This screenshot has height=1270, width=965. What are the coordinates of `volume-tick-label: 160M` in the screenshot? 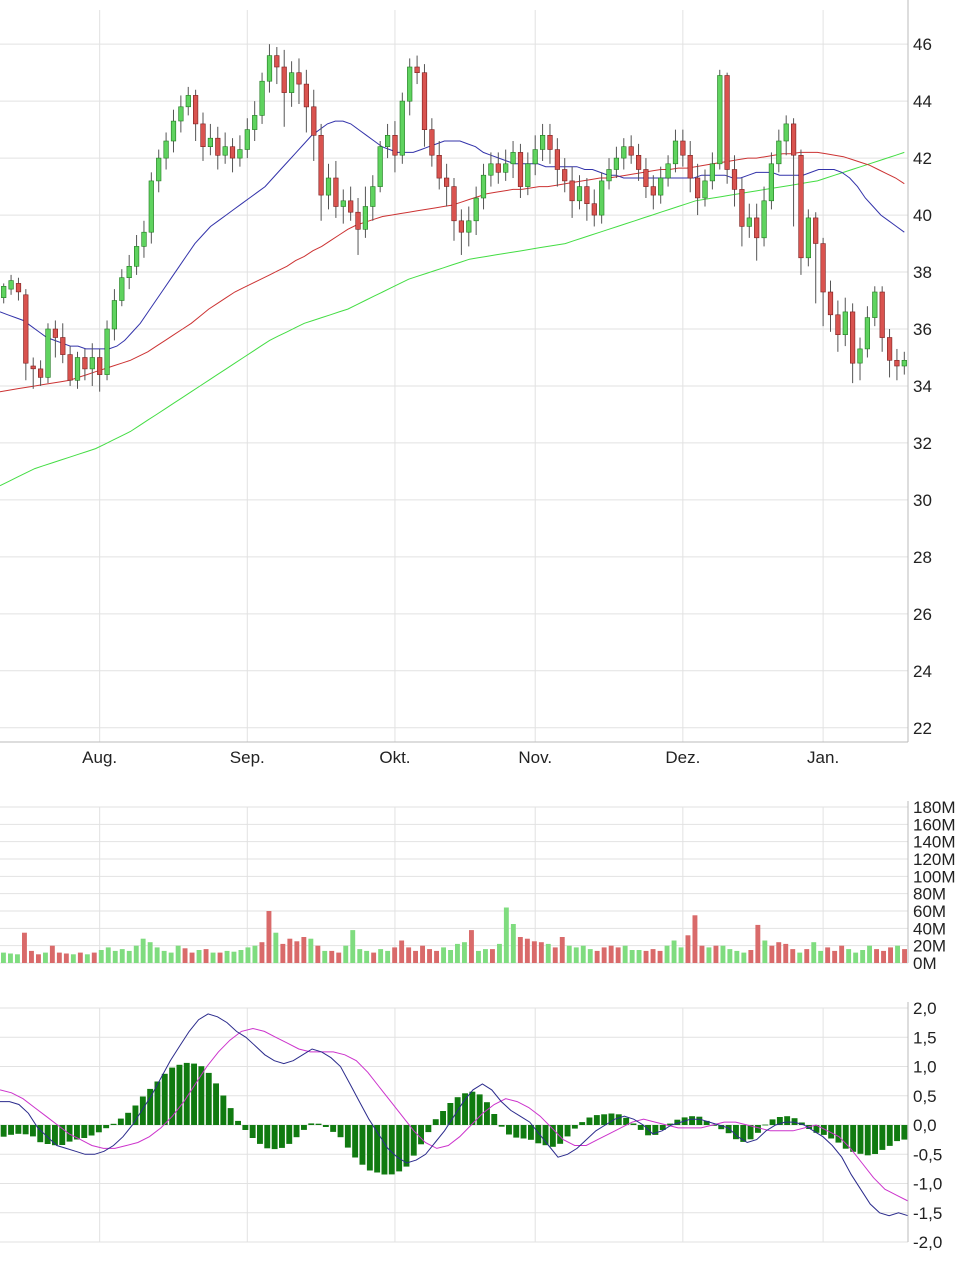 It's located at (934, 824).